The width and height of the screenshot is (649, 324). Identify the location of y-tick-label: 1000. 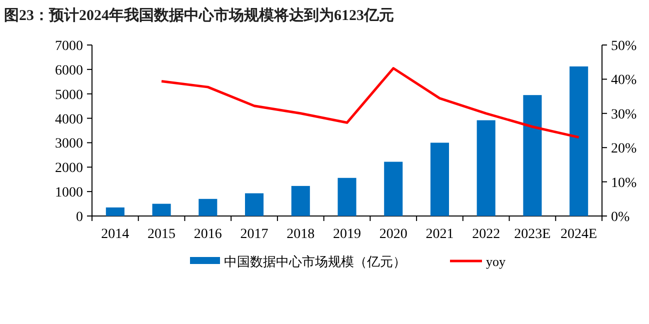
(69, 193).